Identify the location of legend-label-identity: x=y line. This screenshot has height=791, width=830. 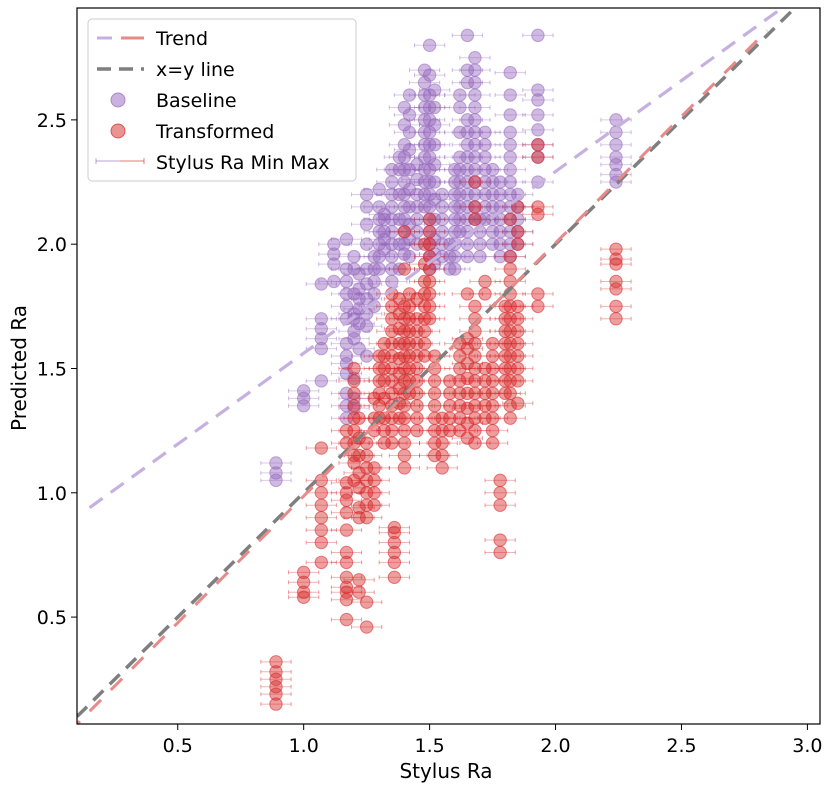
(195, 70).